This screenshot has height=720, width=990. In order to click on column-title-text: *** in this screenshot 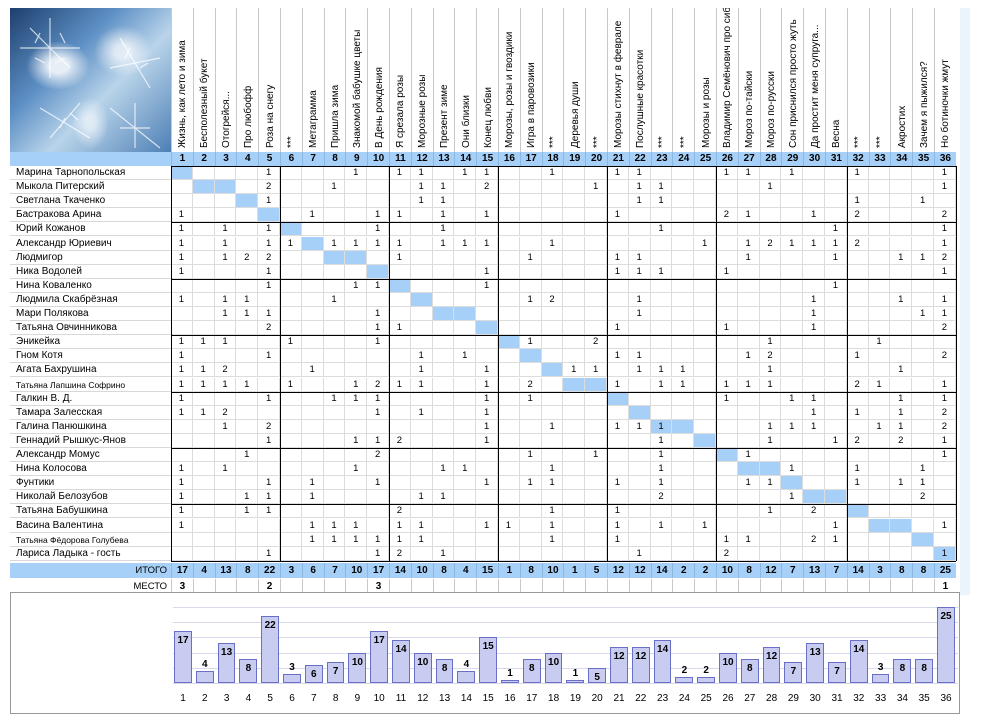, I will do `click(553, 142)`.